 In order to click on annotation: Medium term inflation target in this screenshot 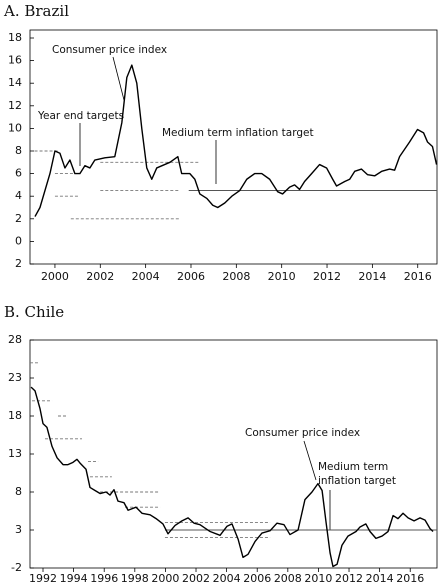, I will do `click(238, 133)`.